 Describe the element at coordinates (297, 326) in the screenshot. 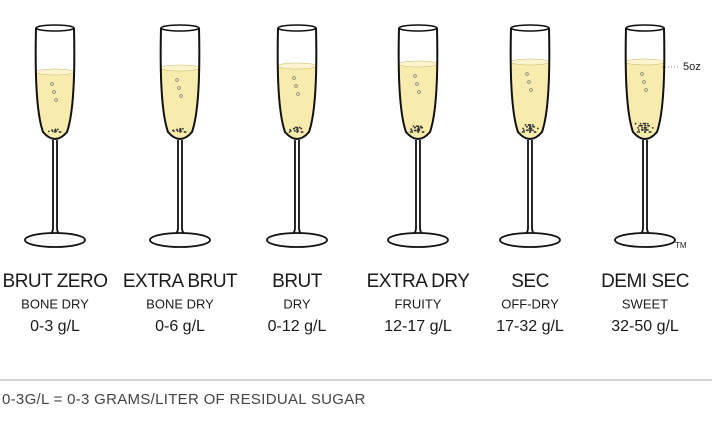

I see `sugar-range: 0-12 g/L` at that location.